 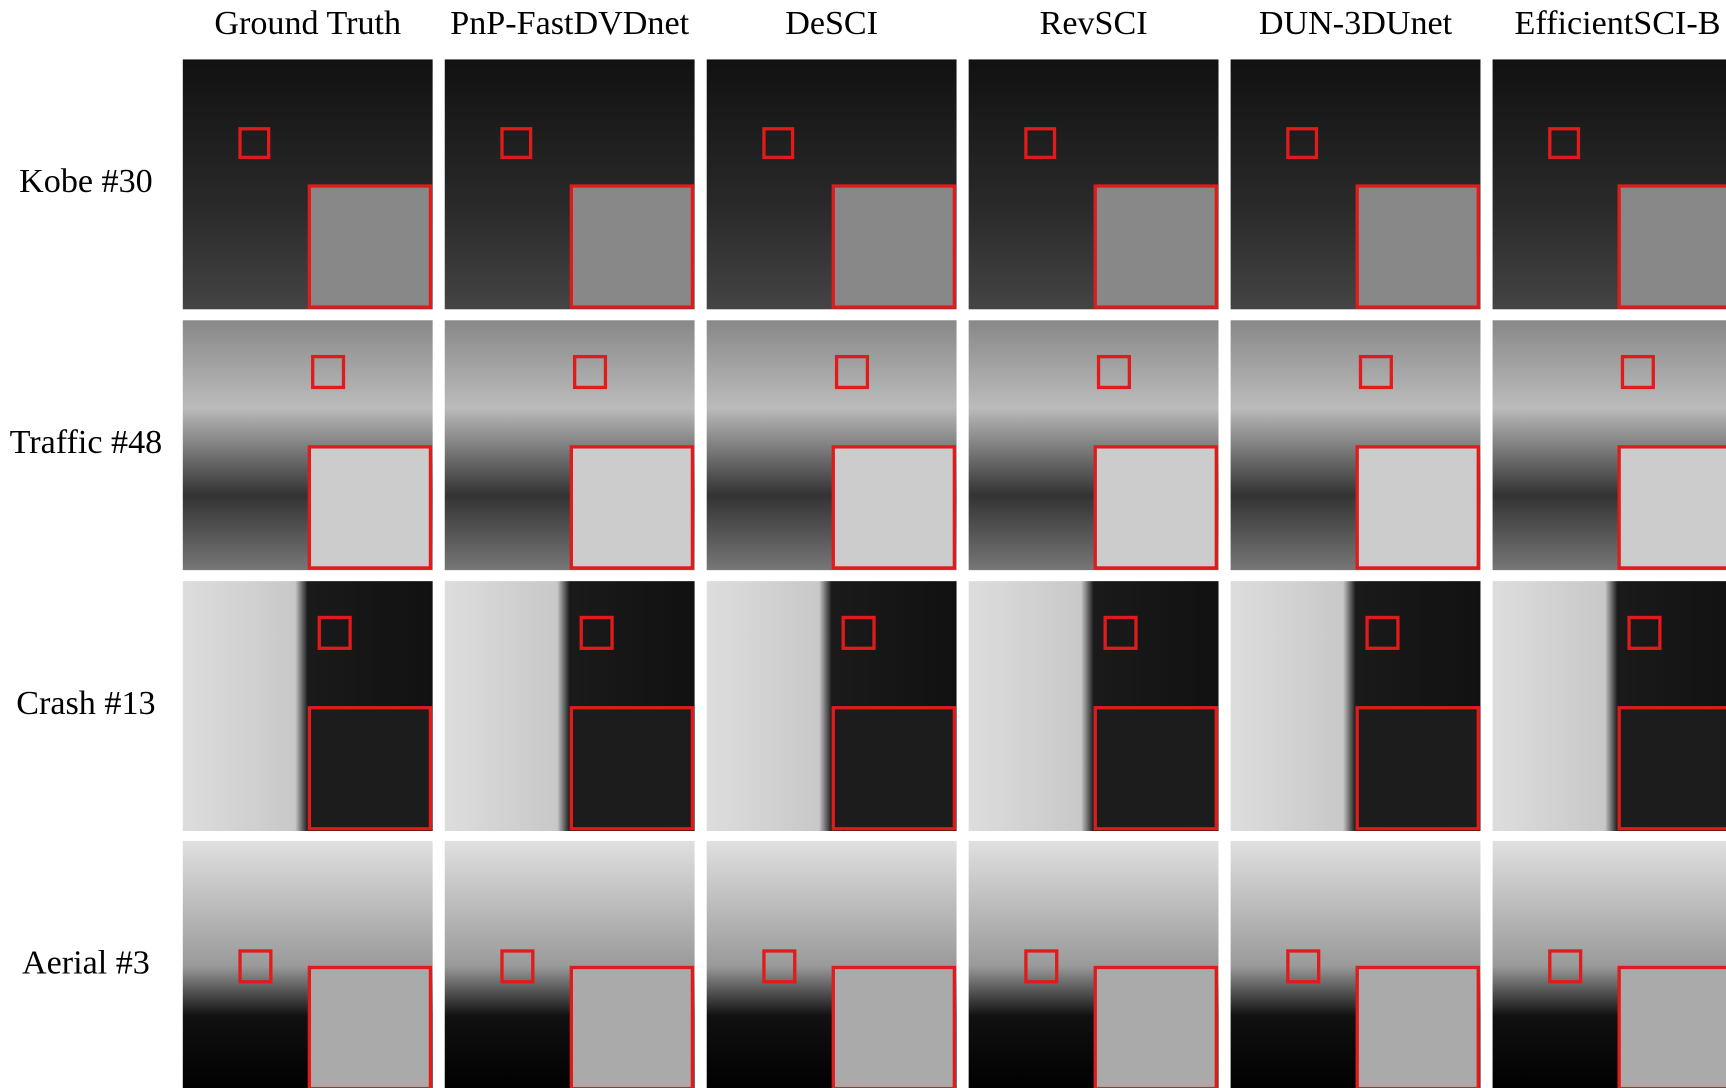 What do you see at coordinates (86, 181) in the screenshot?
I see `row-label: Kobe #30` at bounding box center [86, 181].